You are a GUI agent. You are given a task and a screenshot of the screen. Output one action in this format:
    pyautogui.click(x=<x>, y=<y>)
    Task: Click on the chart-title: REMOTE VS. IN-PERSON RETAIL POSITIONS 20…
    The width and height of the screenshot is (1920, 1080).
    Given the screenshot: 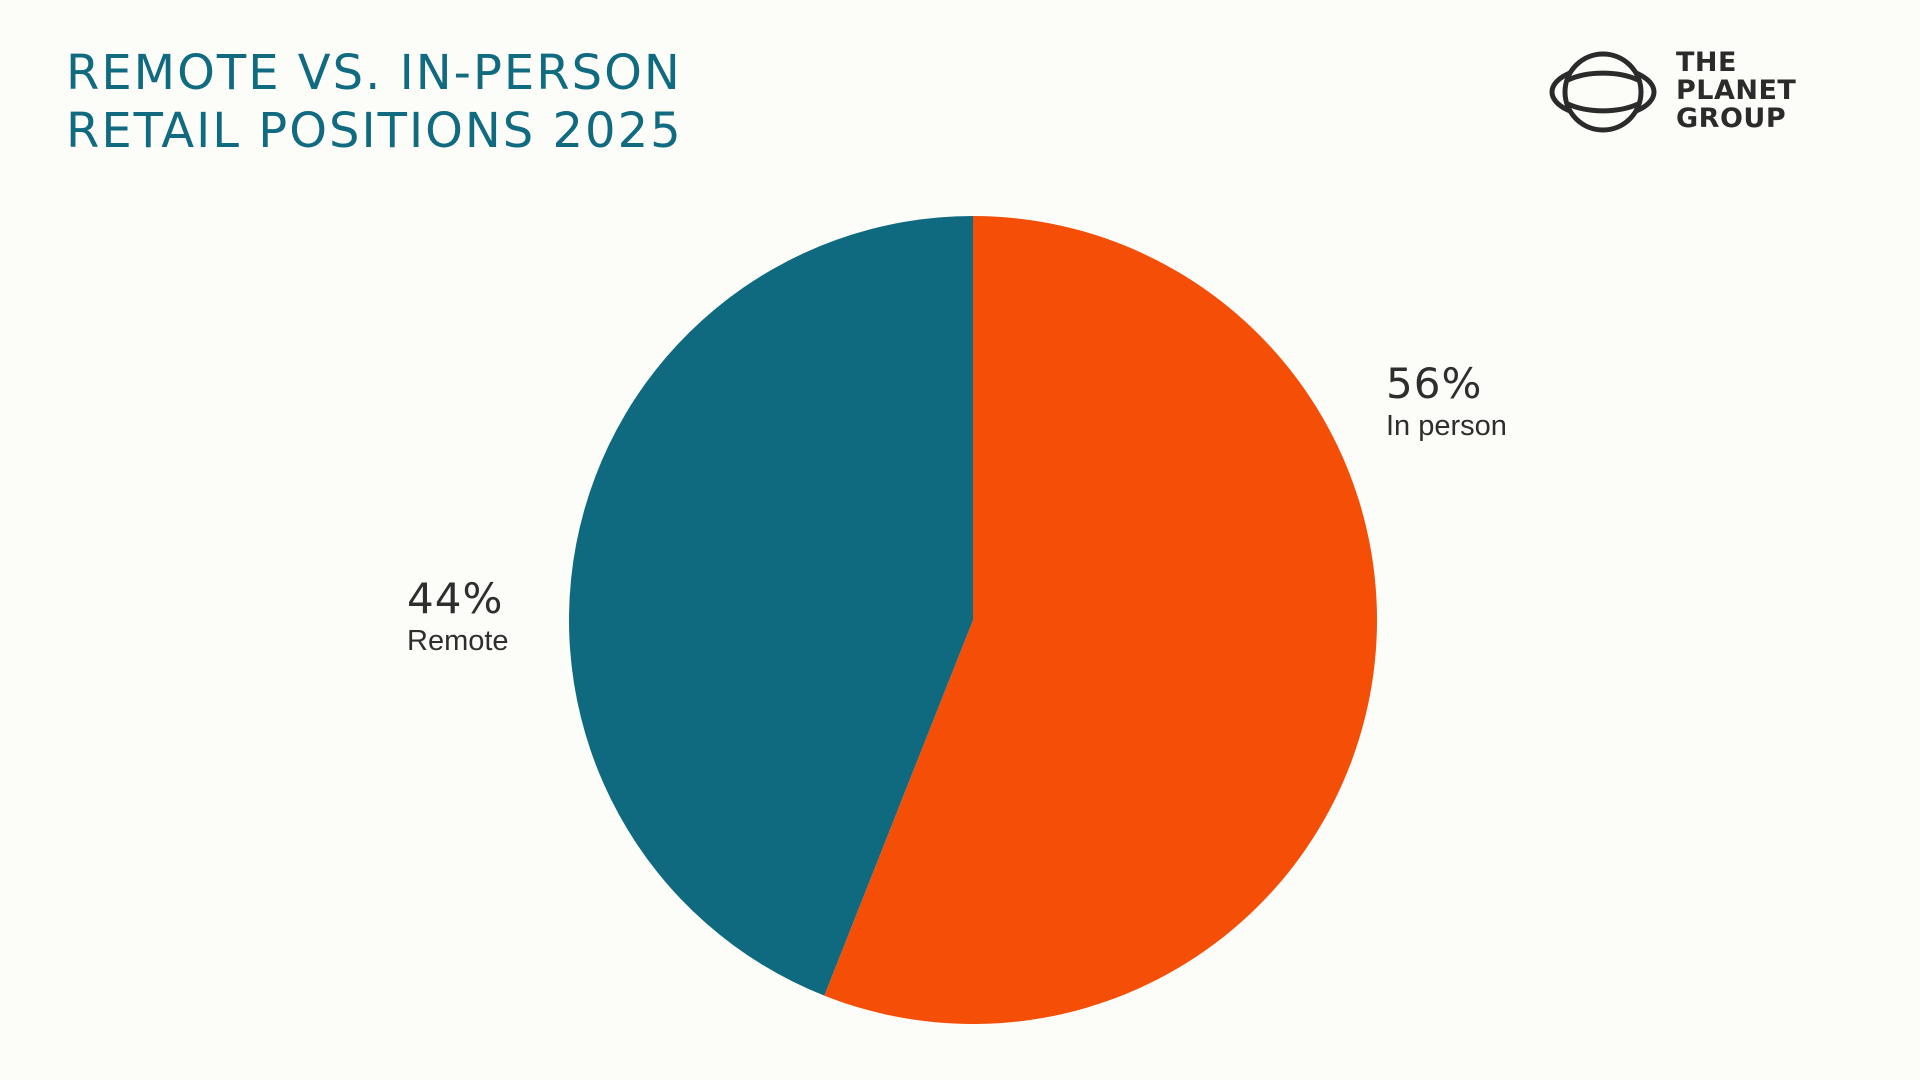 What is the action you would take?
    pyautogui.click(x=374, y=102)
    